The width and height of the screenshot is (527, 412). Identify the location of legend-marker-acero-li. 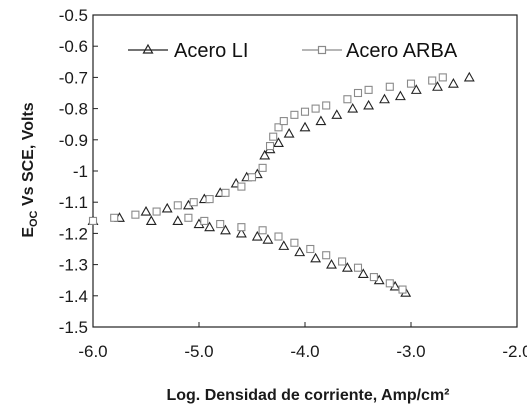
(148, 48).